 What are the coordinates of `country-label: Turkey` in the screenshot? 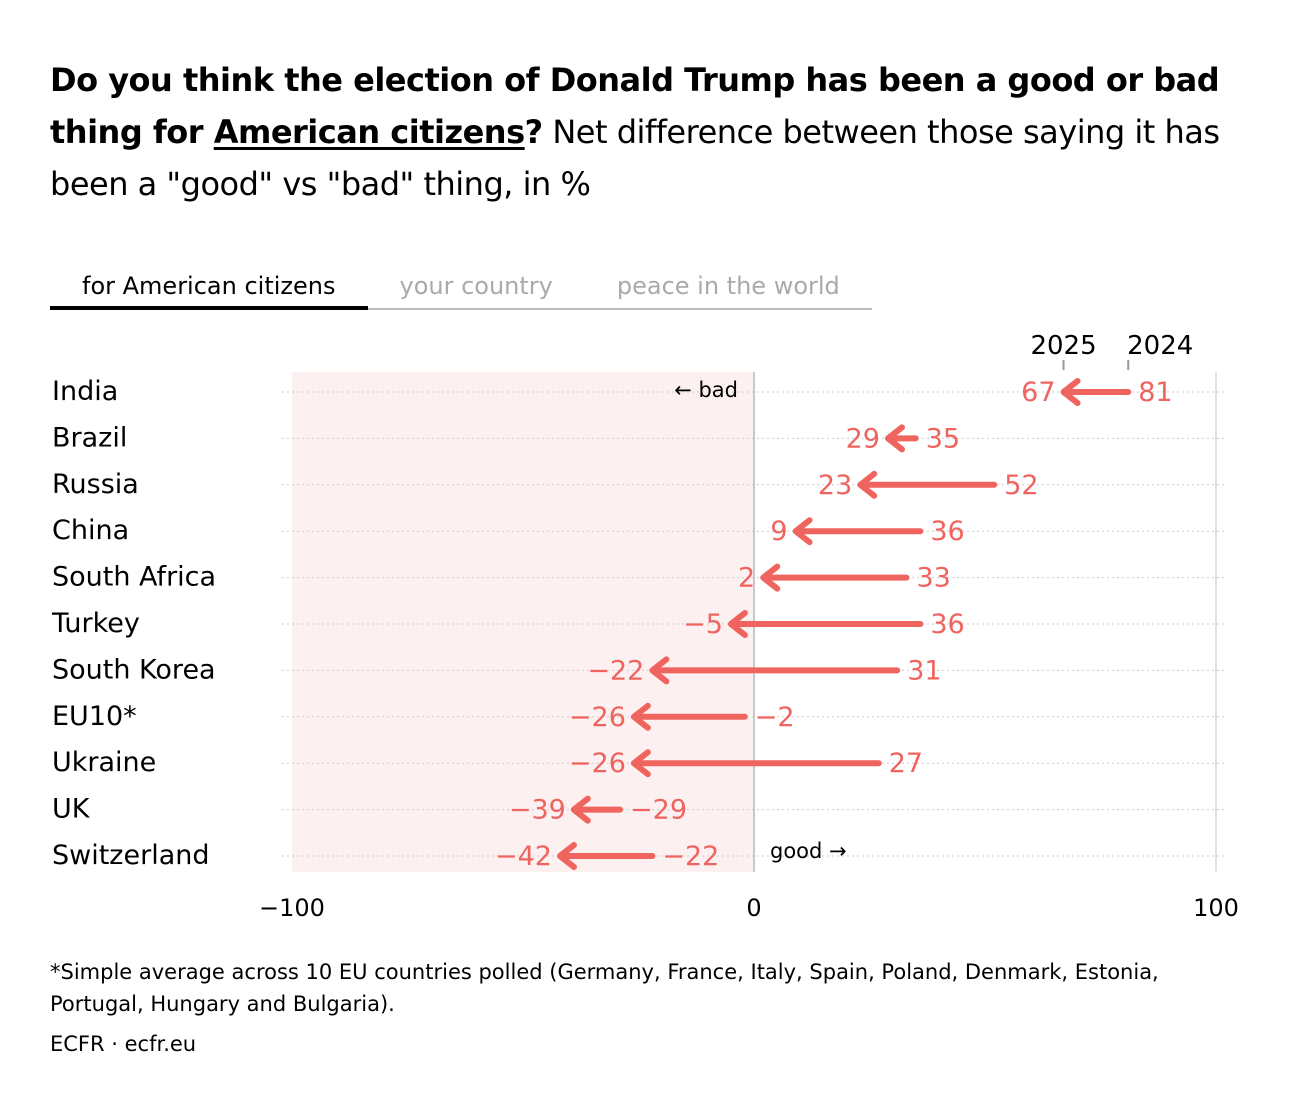 It's located at (95, 623).